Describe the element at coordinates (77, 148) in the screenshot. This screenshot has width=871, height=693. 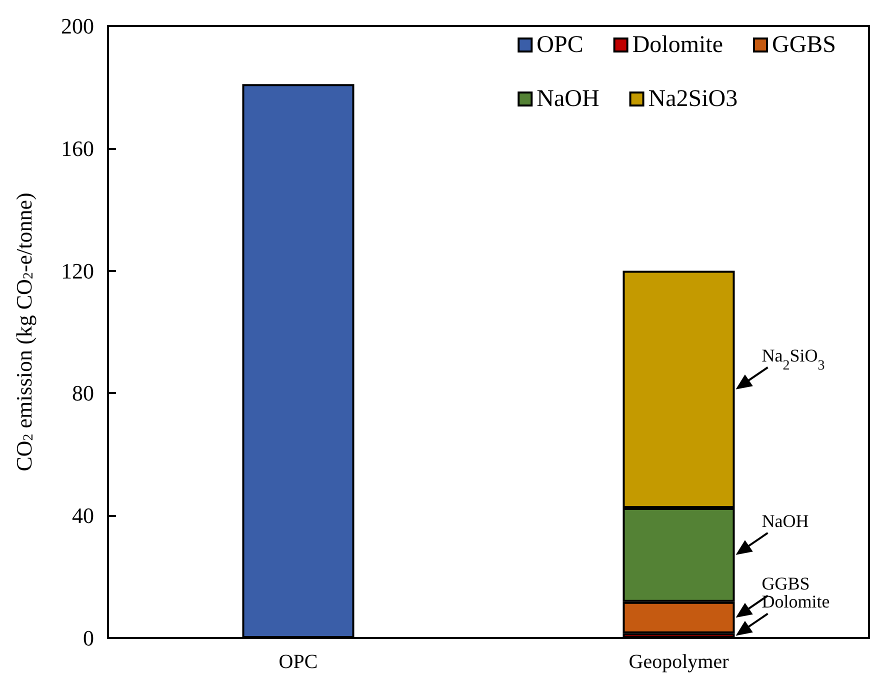
I see `y-tick-label: 160` at that location.